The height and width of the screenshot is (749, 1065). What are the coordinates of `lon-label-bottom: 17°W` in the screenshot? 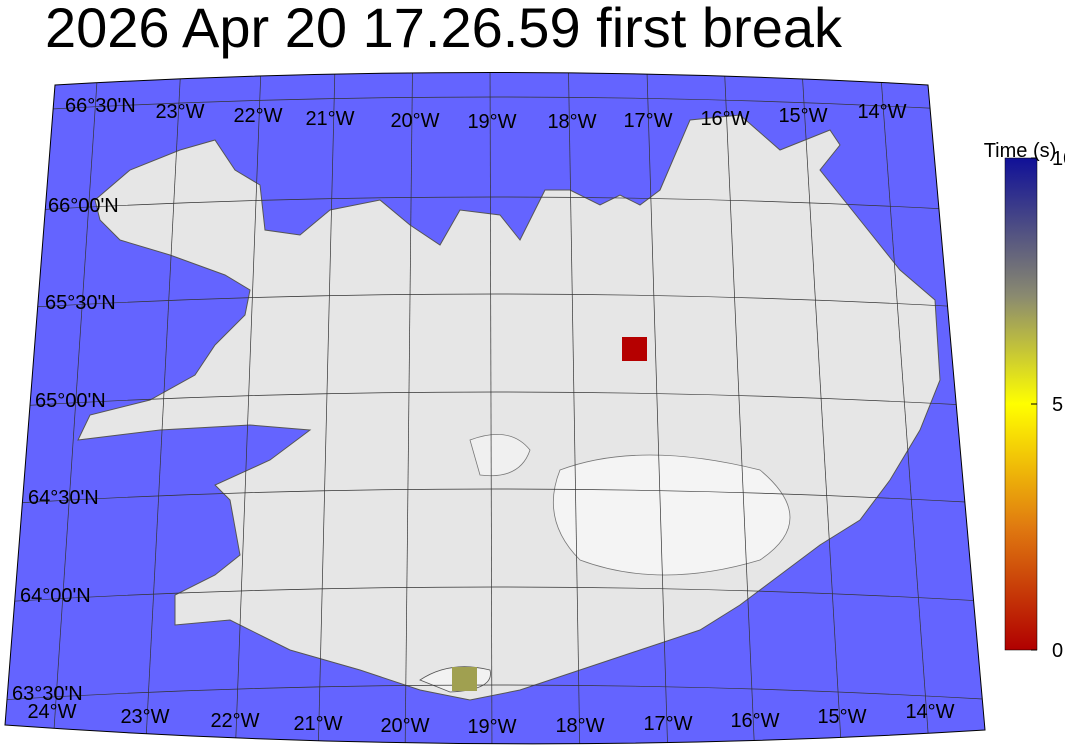 It's located at (667, 724).